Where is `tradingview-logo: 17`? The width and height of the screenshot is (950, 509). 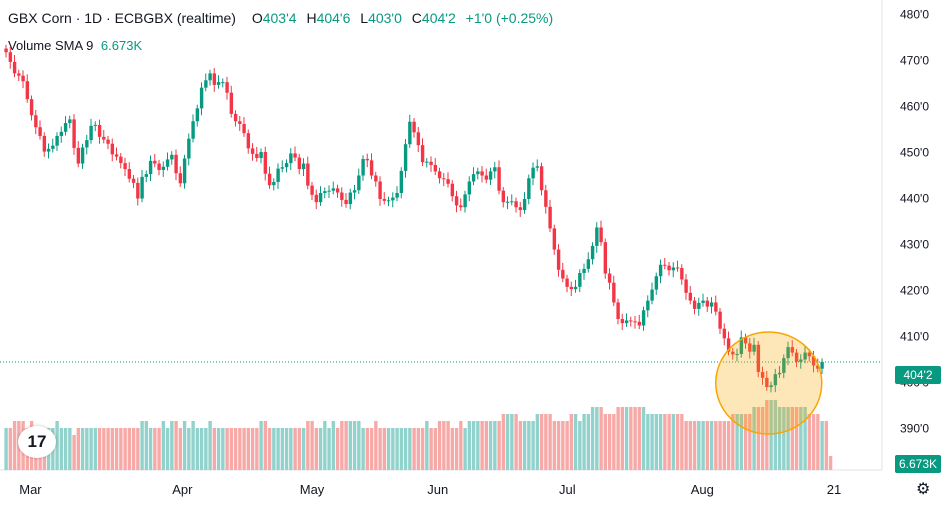 tradingview-logo: 17 is located at coordinates (37, 442).